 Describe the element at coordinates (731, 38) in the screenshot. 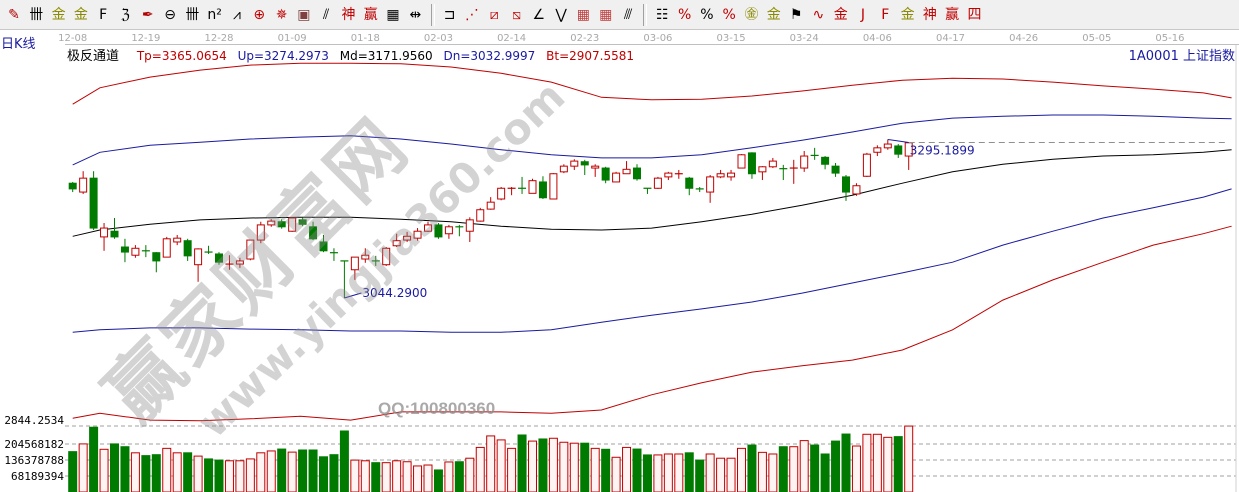

I see `date-tick-label: 03-15` at that location.